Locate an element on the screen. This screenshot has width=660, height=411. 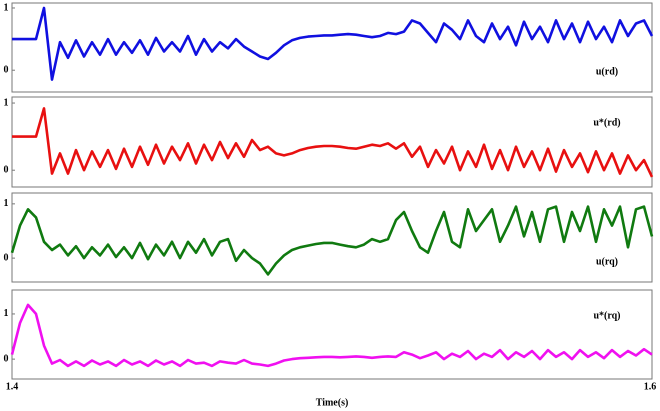
legend-label: u(rq) is located at coordinates (607, 261).